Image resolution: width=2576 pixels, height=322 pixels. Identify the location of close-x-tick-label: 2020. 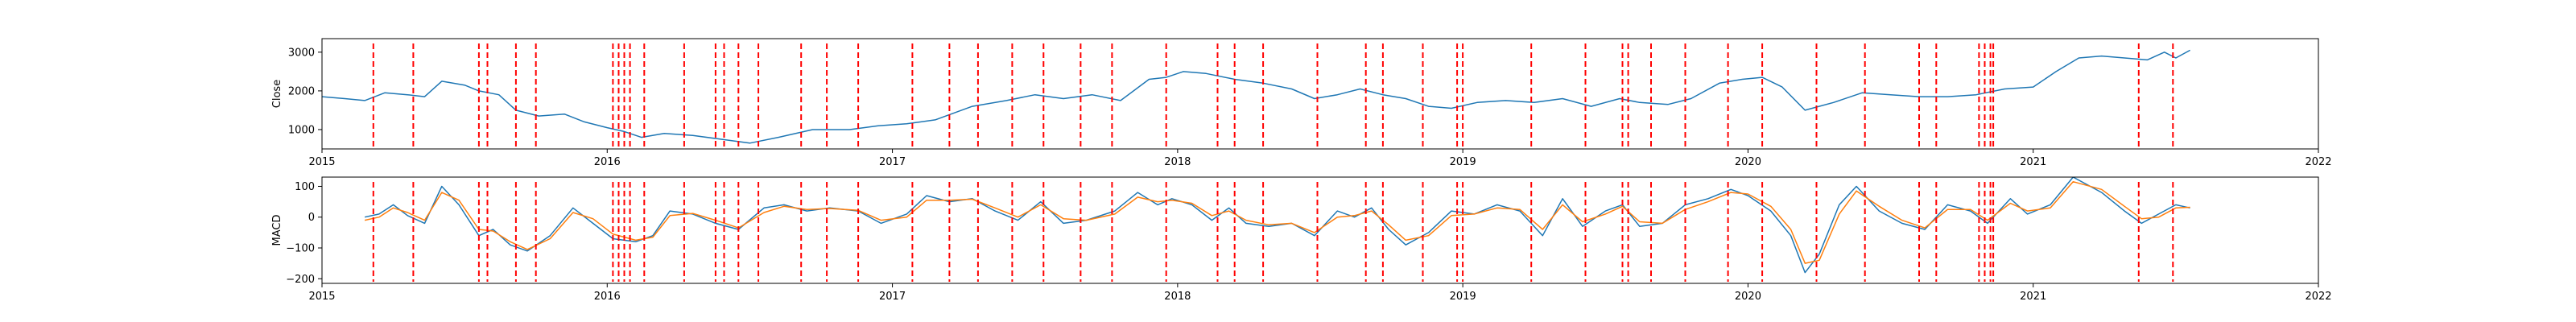
(1748, 162).